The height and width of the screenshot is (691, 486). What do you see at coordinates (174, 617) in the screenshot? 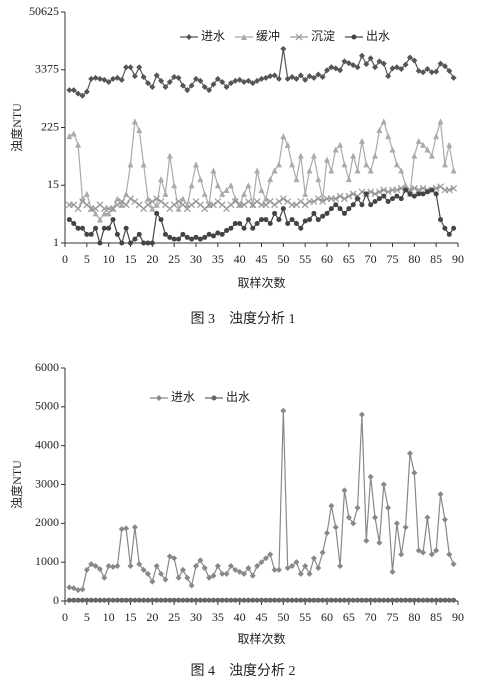
I see `x-tick-label: 25` at bounding box center [174, 617].